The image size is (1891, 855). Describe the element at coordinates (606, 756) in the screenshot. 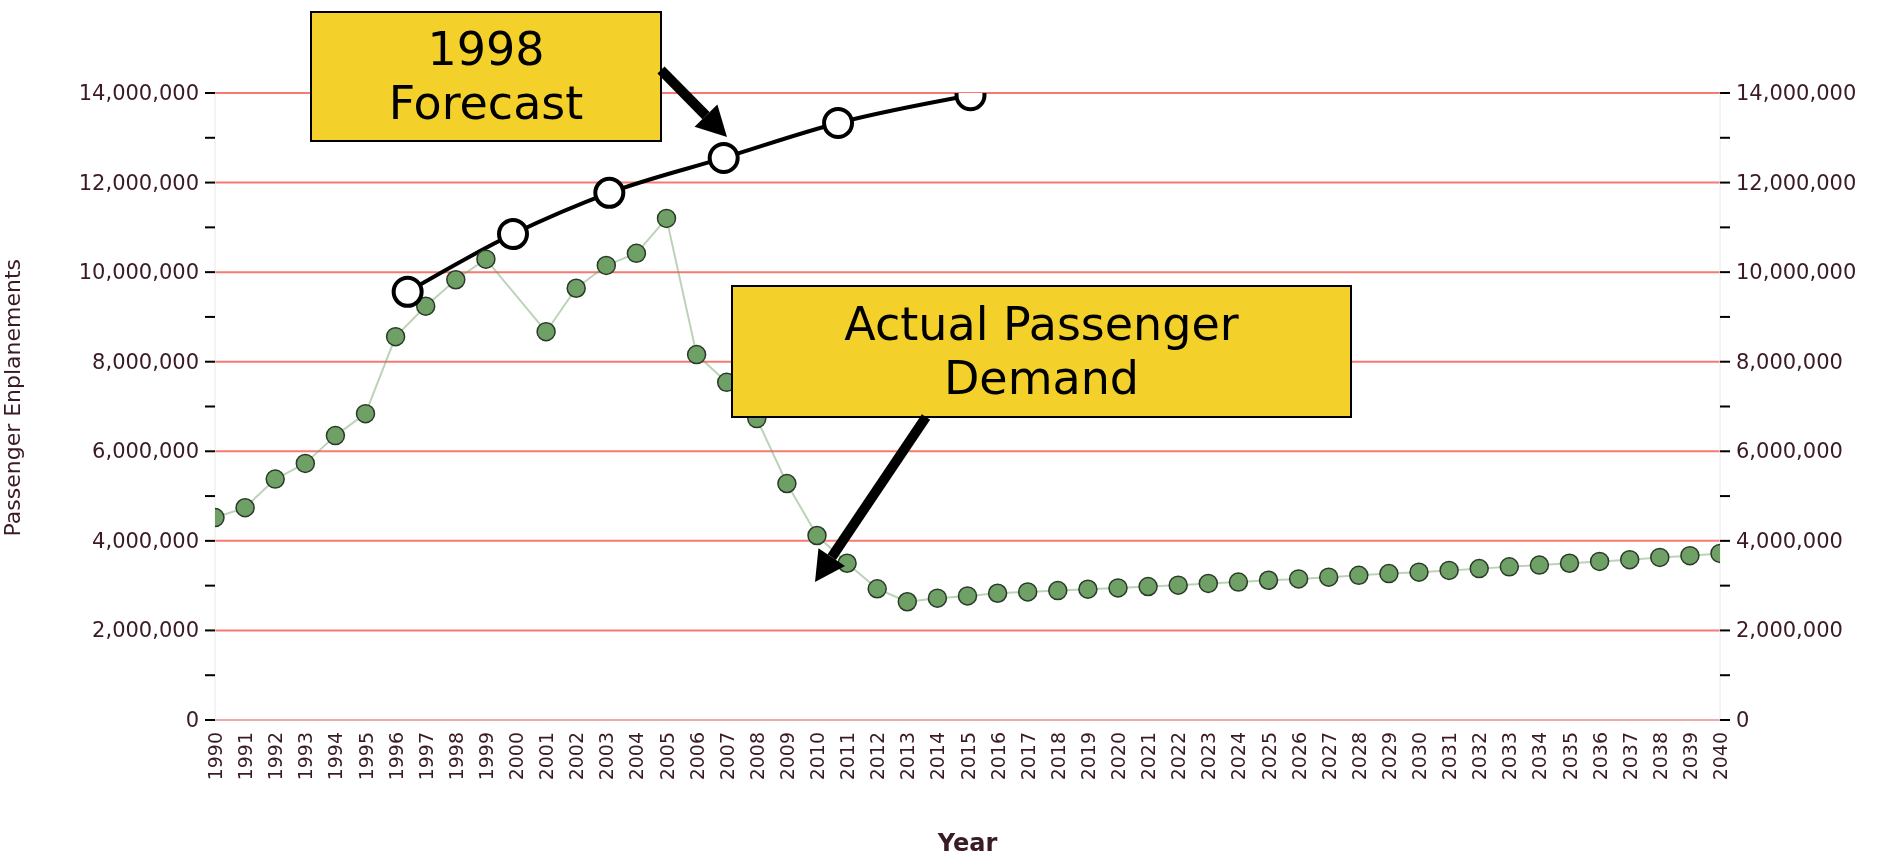

I see `x-tick-label: 2003` at that location.